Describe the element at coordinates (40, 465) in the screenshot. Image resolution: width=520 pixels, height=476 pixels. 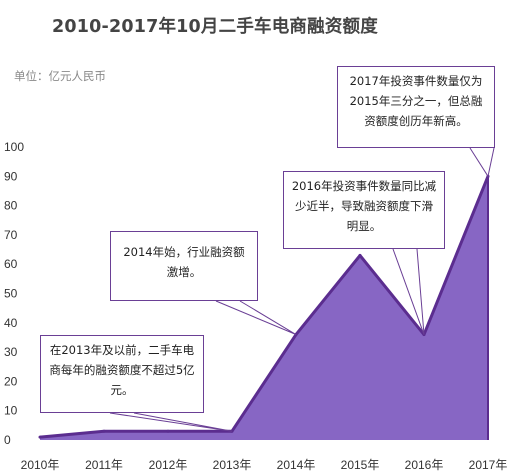
I see `x-tick-label-0: 2010年` at that location.